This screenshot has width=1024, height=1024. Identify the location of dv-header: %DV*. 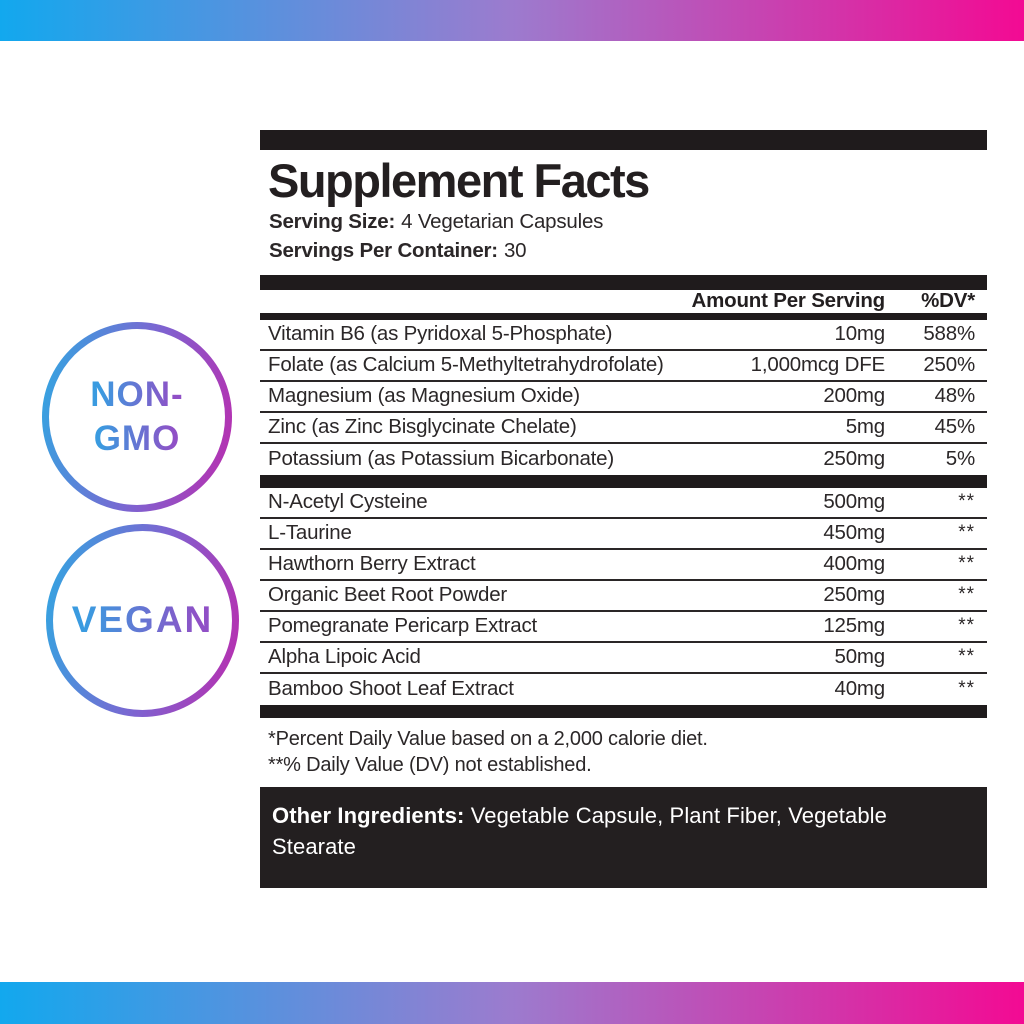
(948, 301).